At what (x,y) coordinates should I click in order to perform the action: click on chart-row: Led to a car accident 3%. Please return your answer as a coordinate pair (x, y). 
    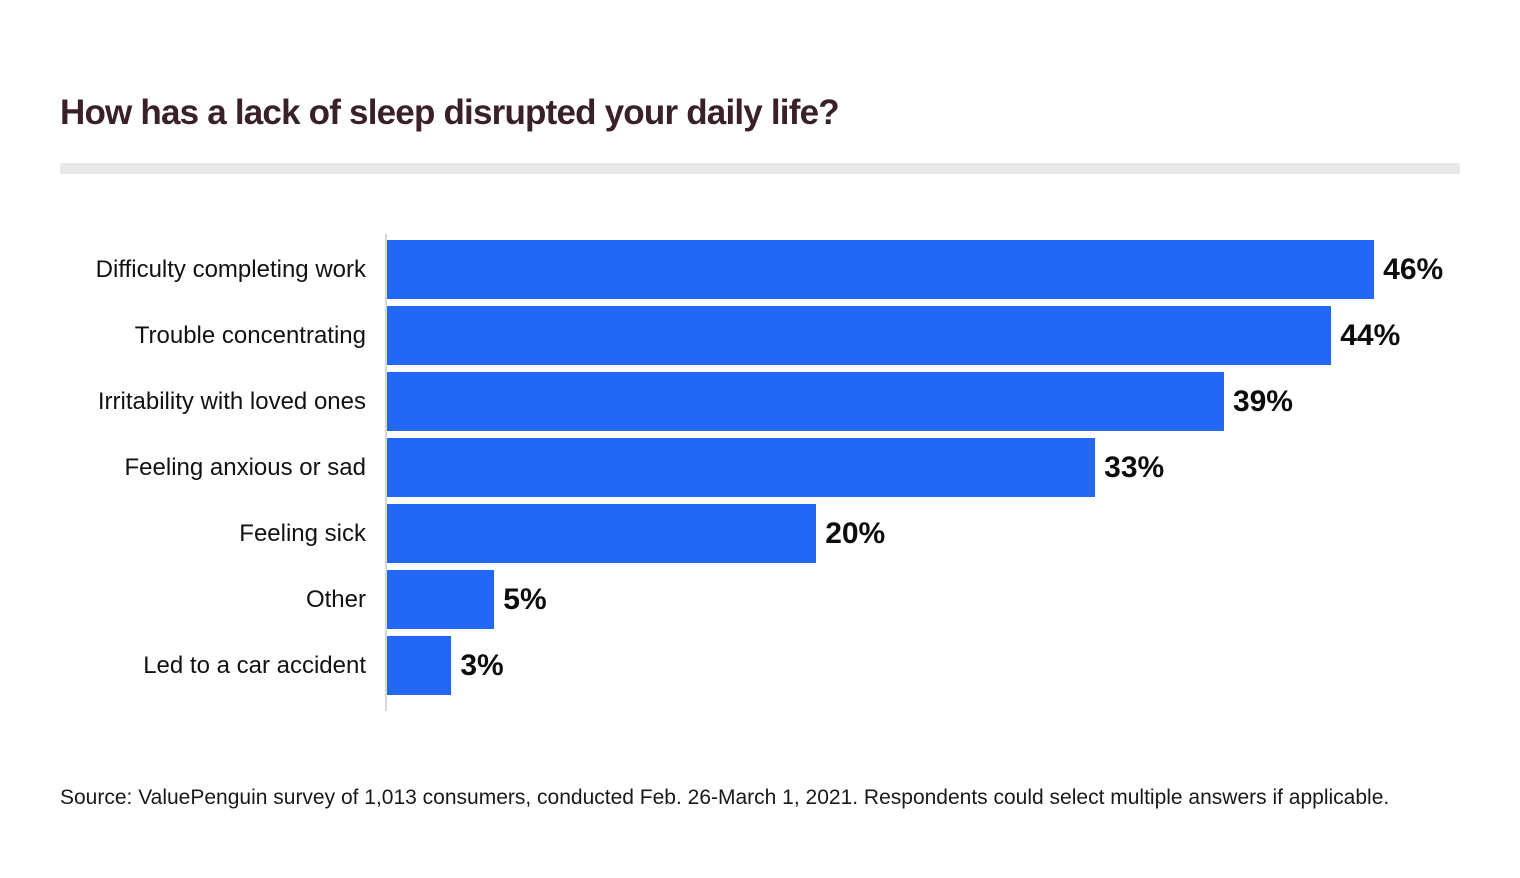
    Looking at the image, I should click on (760, 665).